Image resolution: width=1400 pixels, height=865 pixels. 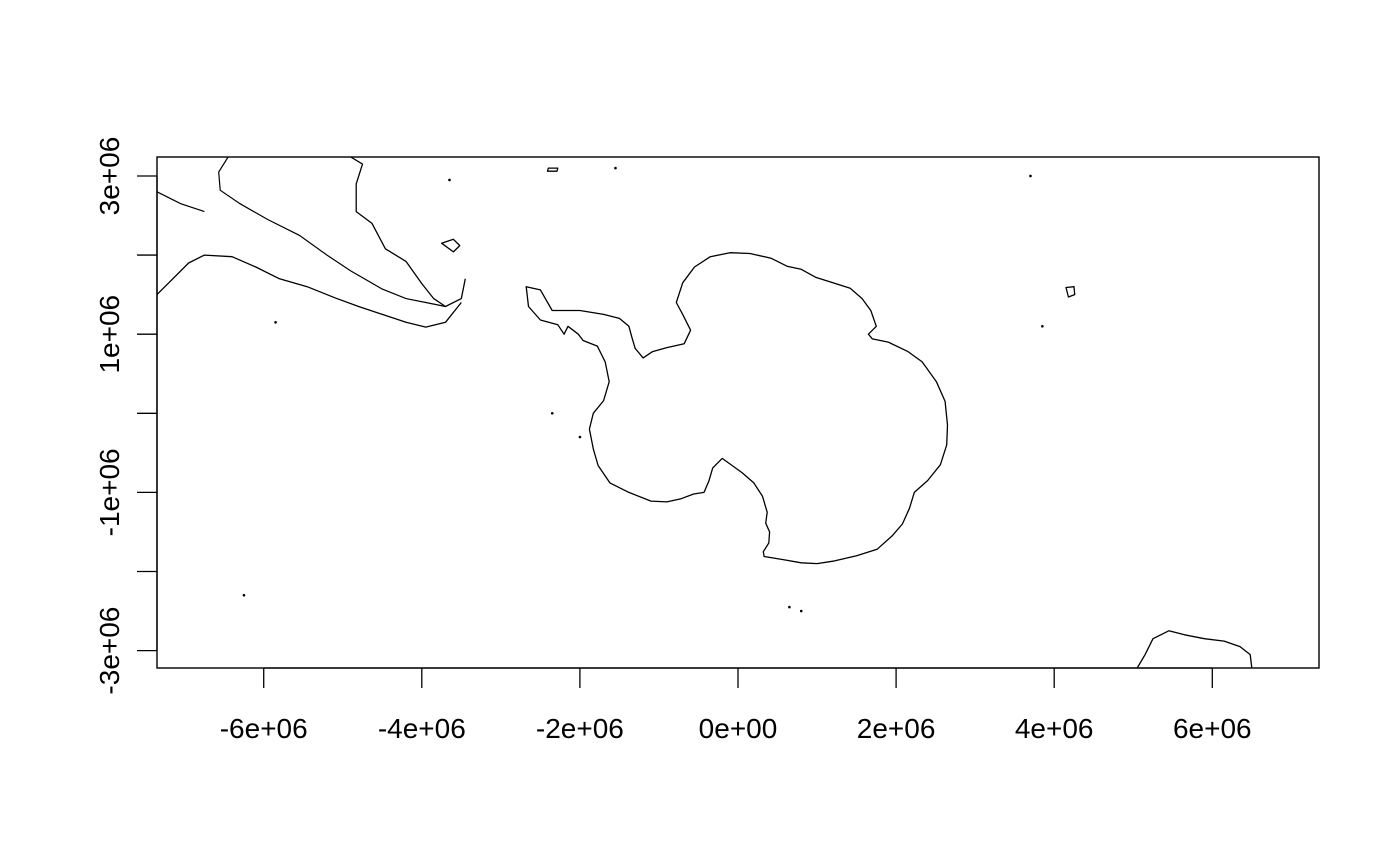 I want to click on y-axis: -3e+06 -1e+06 1e+06 3e+06, so click(x=126, y=416).